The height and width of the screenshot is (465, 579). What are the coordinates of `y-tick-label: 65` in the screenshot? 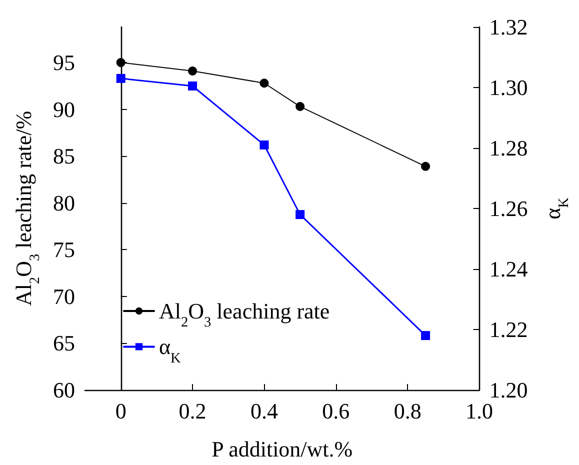 It's located at (64, 343).